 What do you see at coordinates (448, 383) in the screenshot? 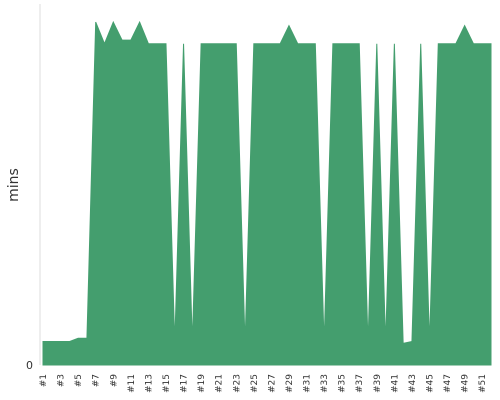
I see `x-tick-label: #47` at bounding box center [448, 383].